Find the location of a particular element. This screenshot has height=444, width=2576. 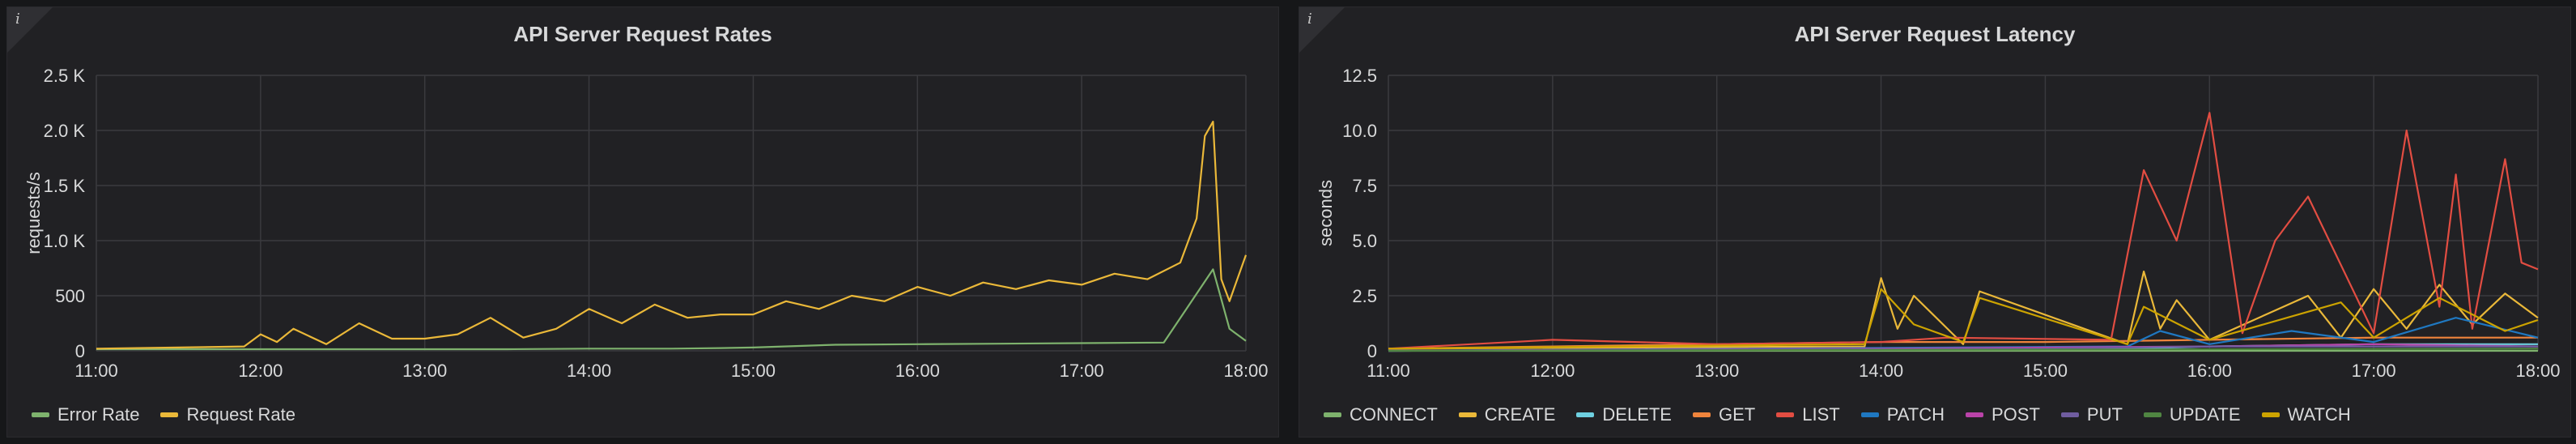

y-tick-label: 2.0 K is located at coordinates (65, 131).